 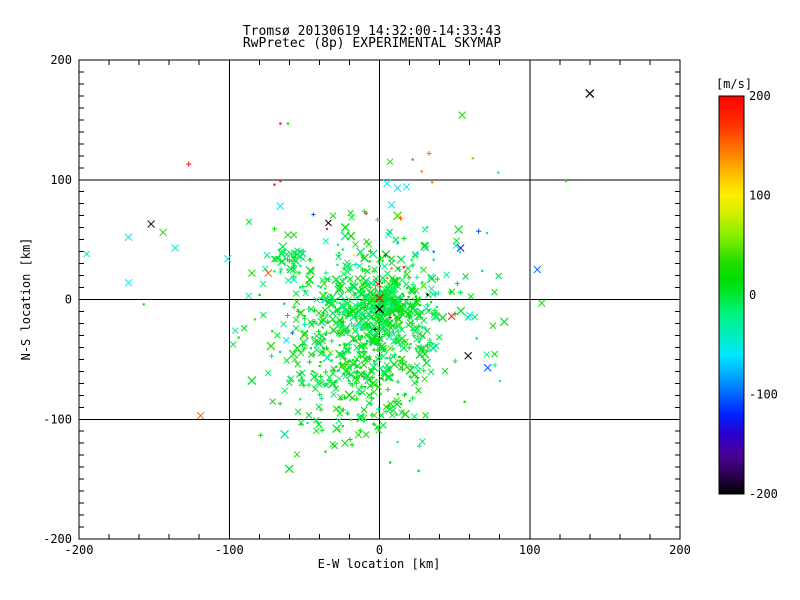 What do you see at coordinates (763, 494) in the screenshot?
I see `colorbar-tick-label: -200` at bounding box center [763, 494].